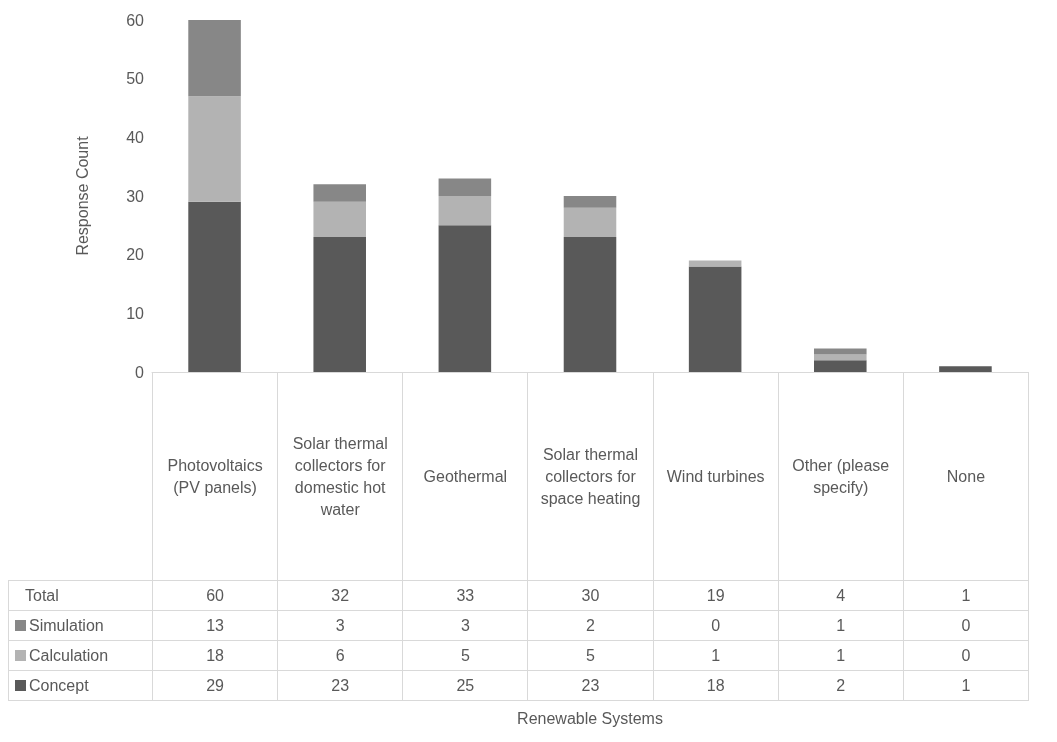  Describe the element at coordinates (465, 685) in the screenshot. I see `data-label: 25` at that location.